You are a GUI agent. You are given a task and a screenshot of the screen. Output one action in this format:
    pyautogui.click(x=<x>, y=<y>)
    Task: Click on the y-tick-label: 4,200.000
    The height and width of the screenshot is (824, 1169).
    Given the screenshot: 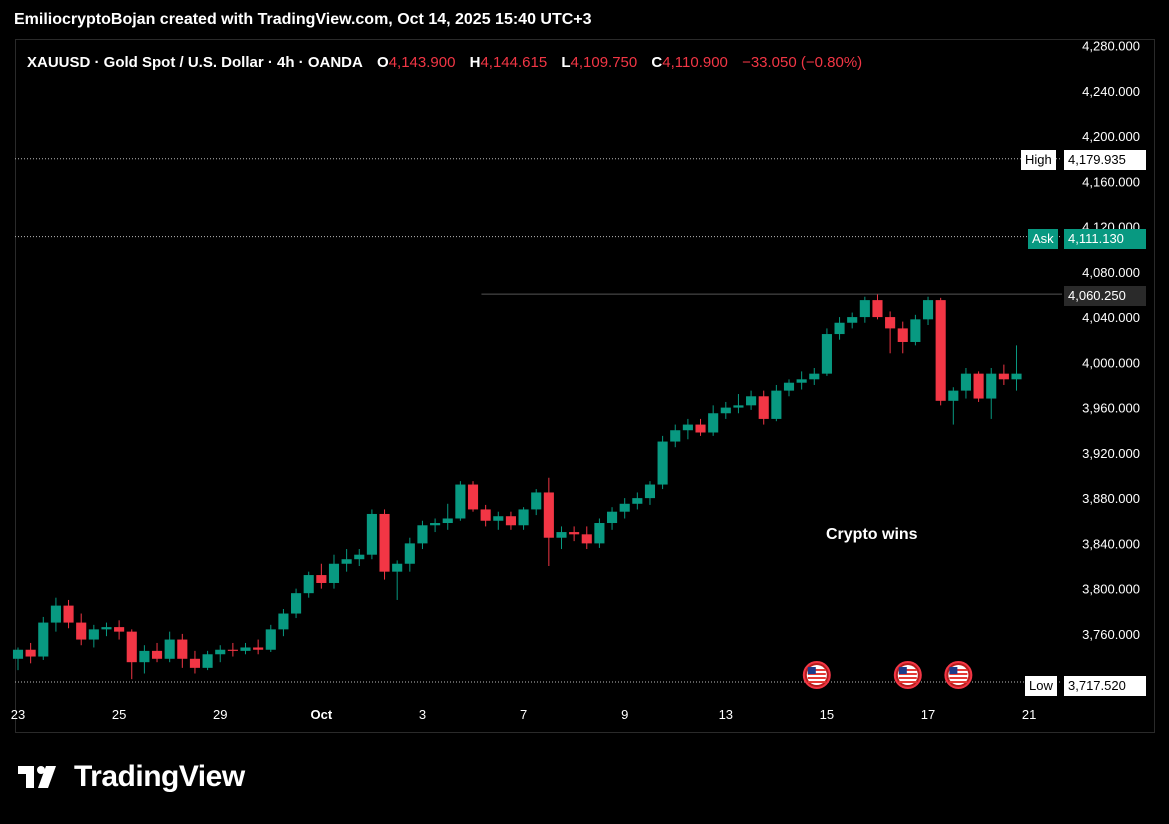 What is the action you would take?
    pyautogui.click(x=1111, y=136)
    